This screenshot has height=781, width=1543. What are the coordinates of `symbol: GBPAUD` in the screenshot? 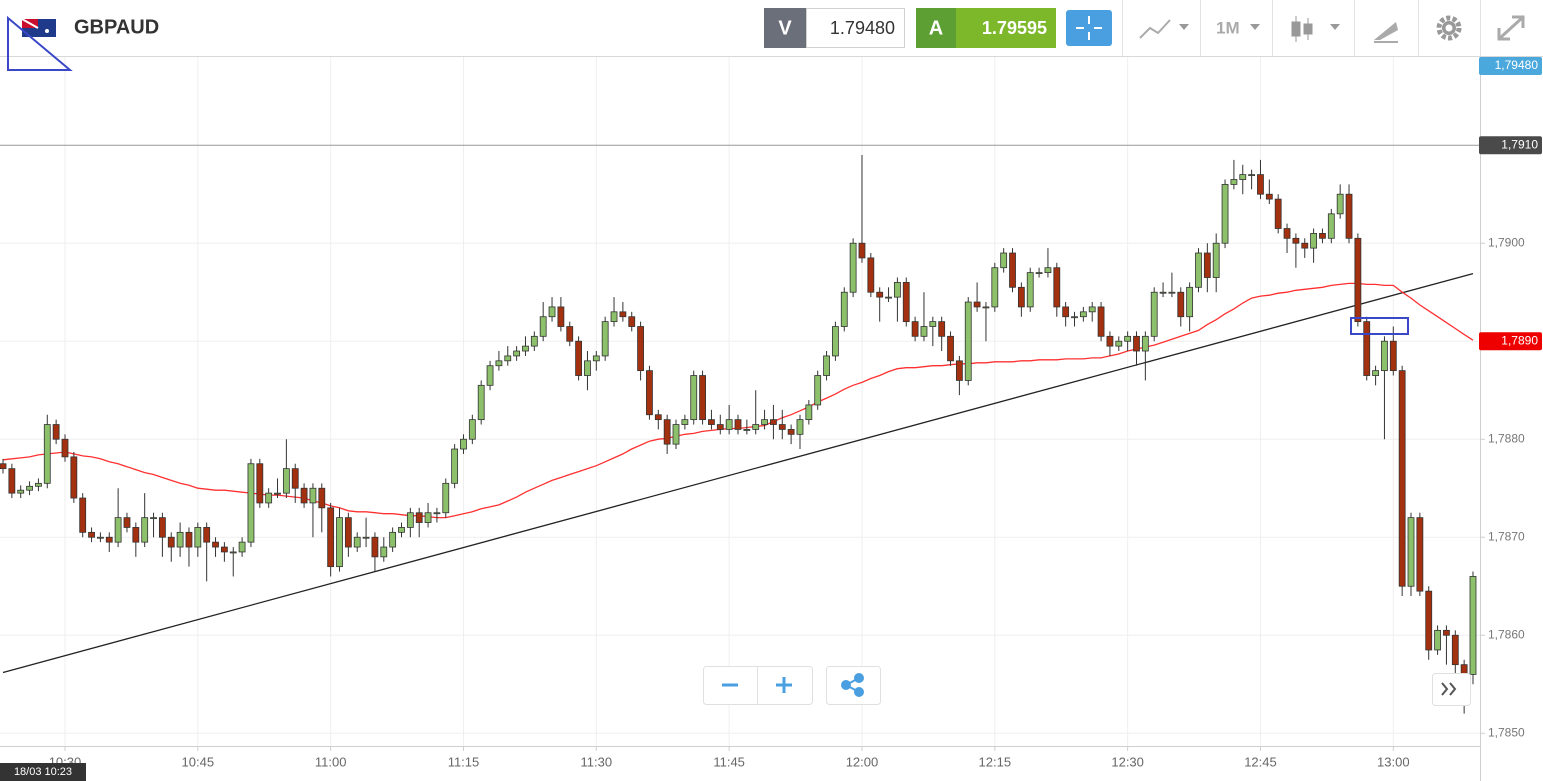 It's located at (116, 27).